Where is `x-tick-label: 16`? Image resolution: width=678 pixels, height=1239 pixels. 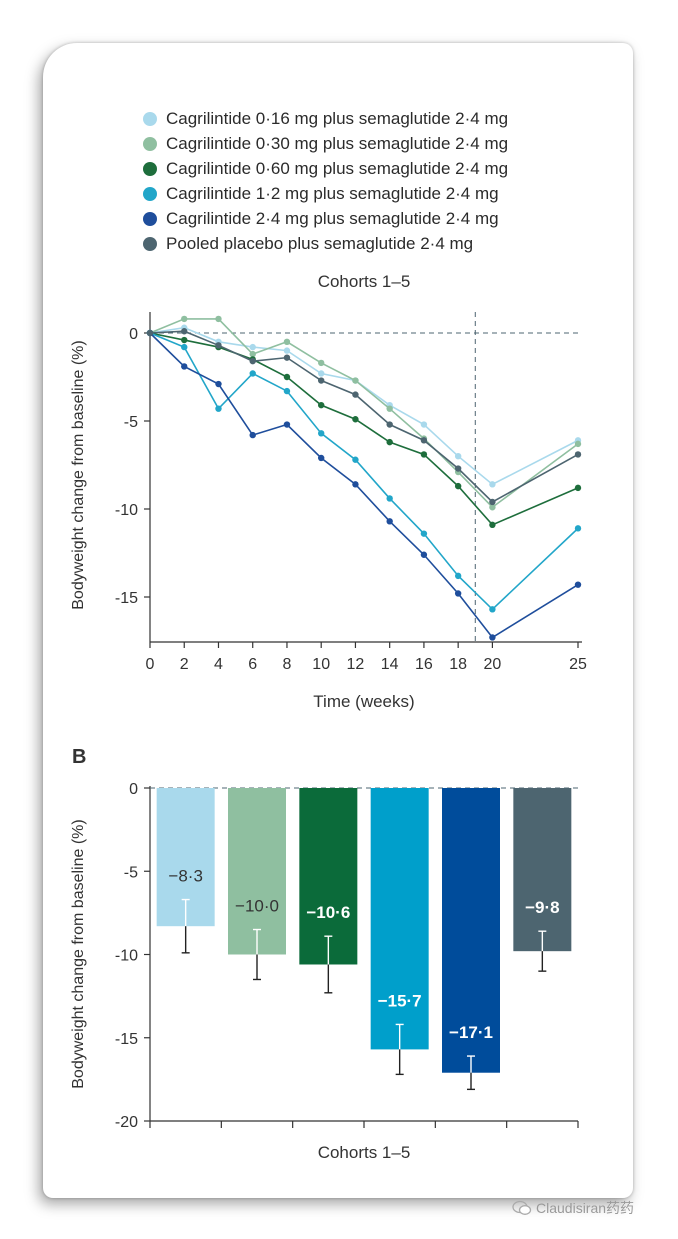 x-tick-label: 16 is located at coordinates (424, 664).